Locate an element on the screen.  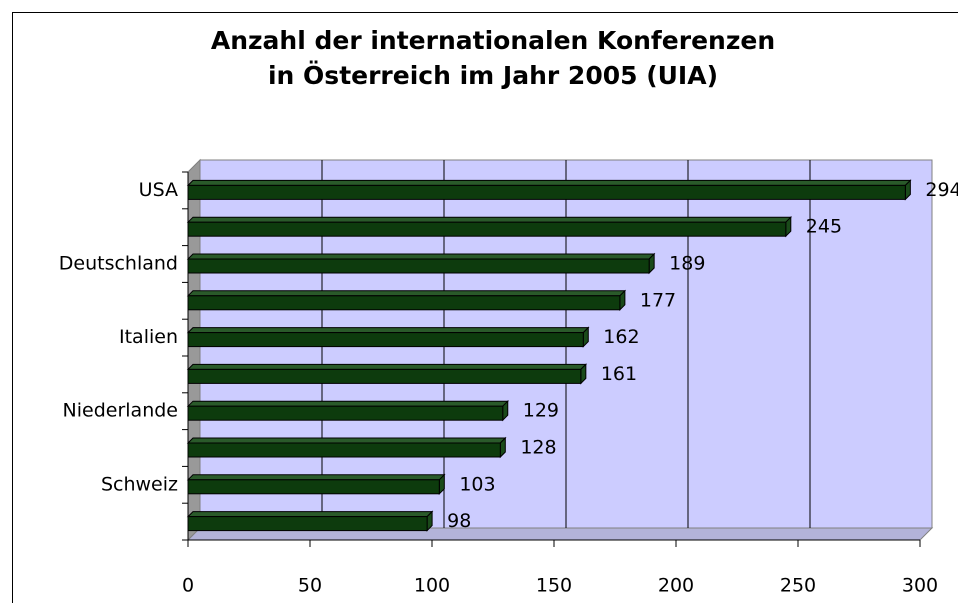
x-tick-label: 0 is located at coordinates (188, 586).